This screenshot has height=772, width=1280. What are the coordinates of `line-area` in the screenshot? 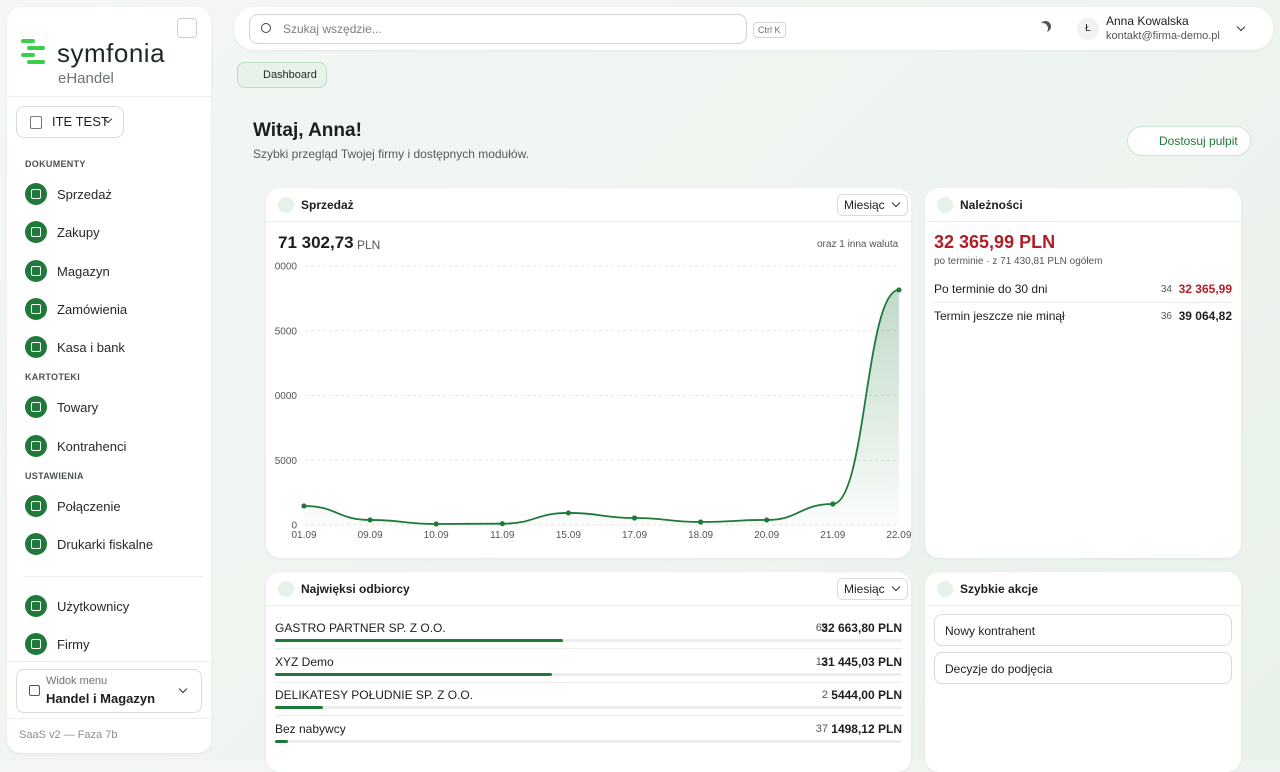 It's located at (601, 407).